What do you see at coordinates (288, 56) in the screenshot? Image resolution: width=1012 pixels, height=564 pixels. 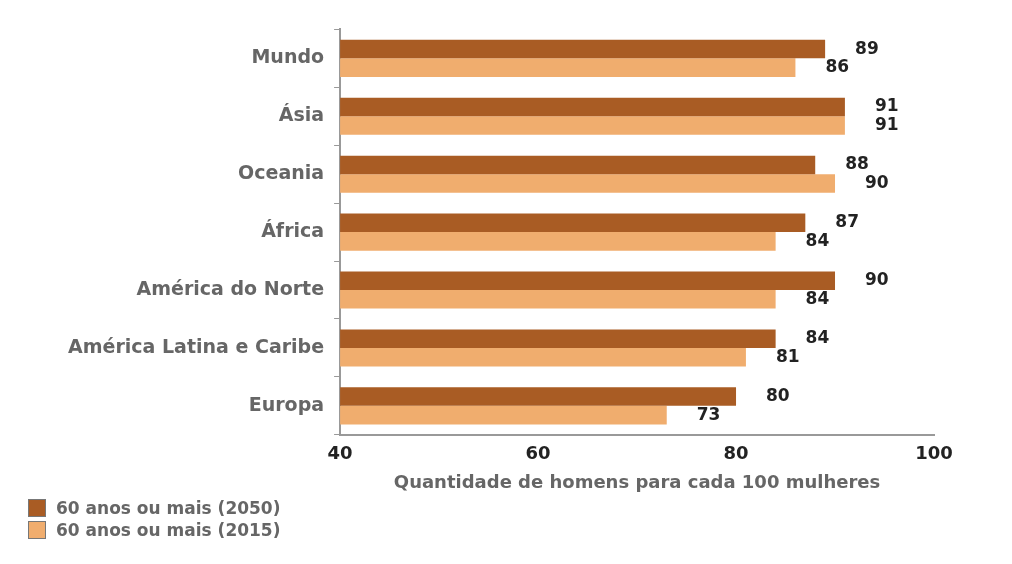 I see `y-tick-label: Mundo` at bounding box center [288, 56].